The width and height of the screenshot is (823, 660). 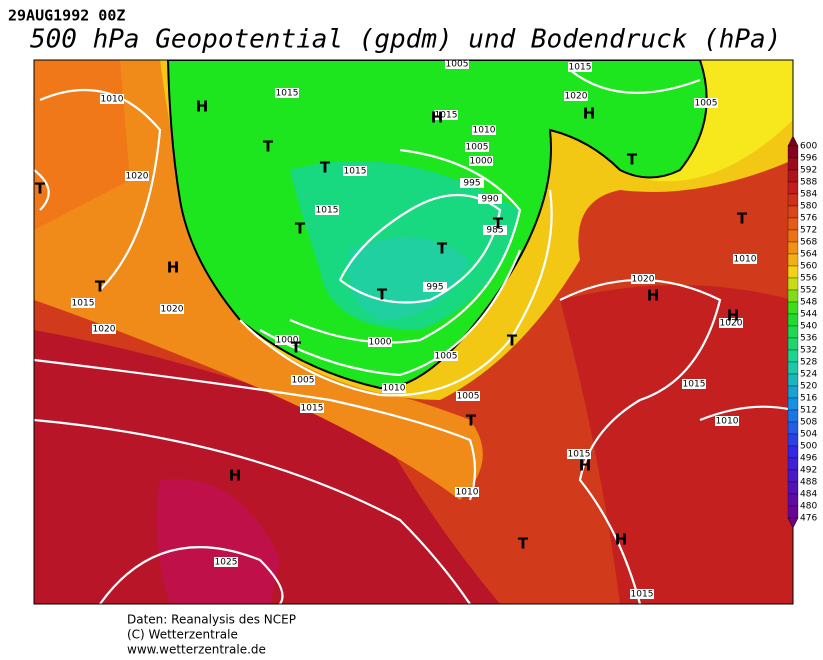 I want to click on colorbar-end, so click(x=793, y=523).